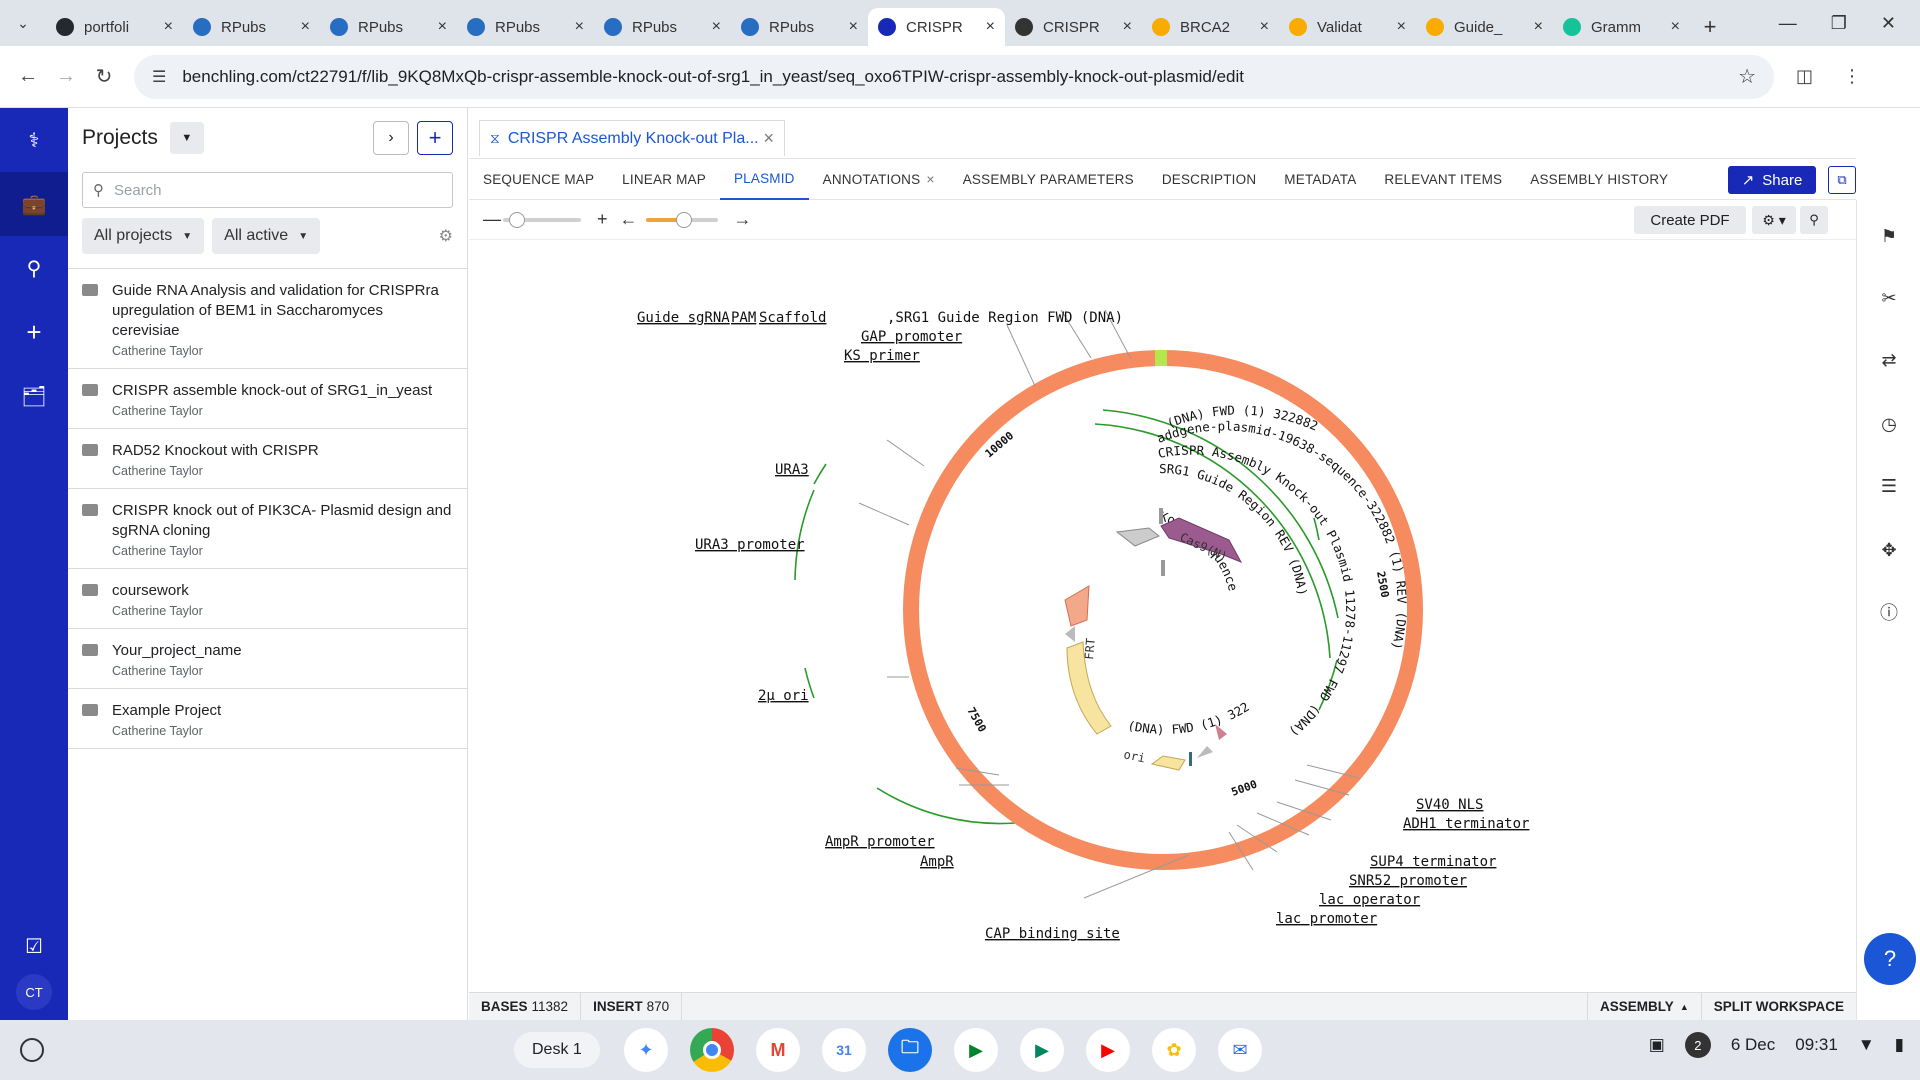  Describe the element at coordinates (1161, 358) in the screenshot. I see `guide-region-marker` at that location.